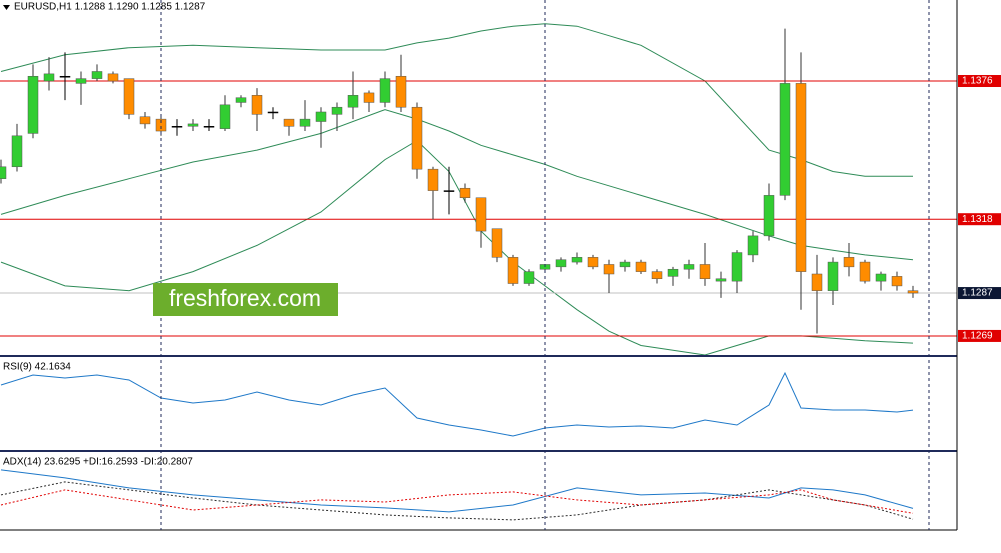 The width and height of the screenshot is (1001, 553). I want to click on last-price-box, so click(979, 293).